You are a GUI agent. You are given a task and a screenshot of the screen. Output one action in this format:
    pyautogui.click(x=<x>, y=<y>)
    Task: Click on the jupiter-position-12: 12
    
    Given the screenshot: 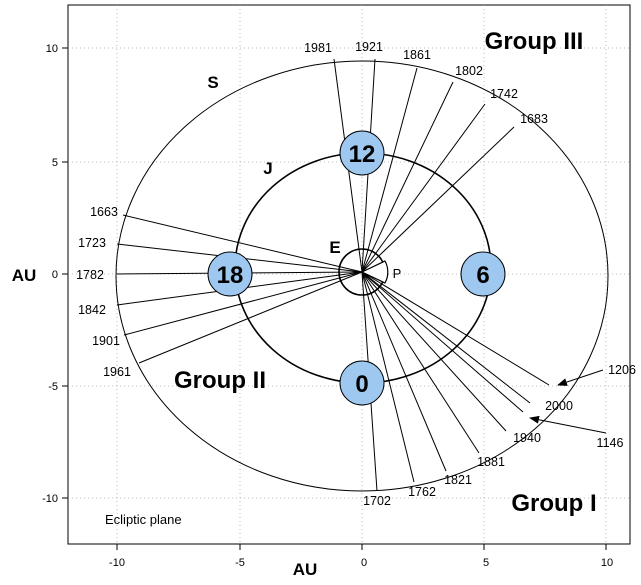 What is the action you would take?
    pyautogui.click(x=362, y=153)
    